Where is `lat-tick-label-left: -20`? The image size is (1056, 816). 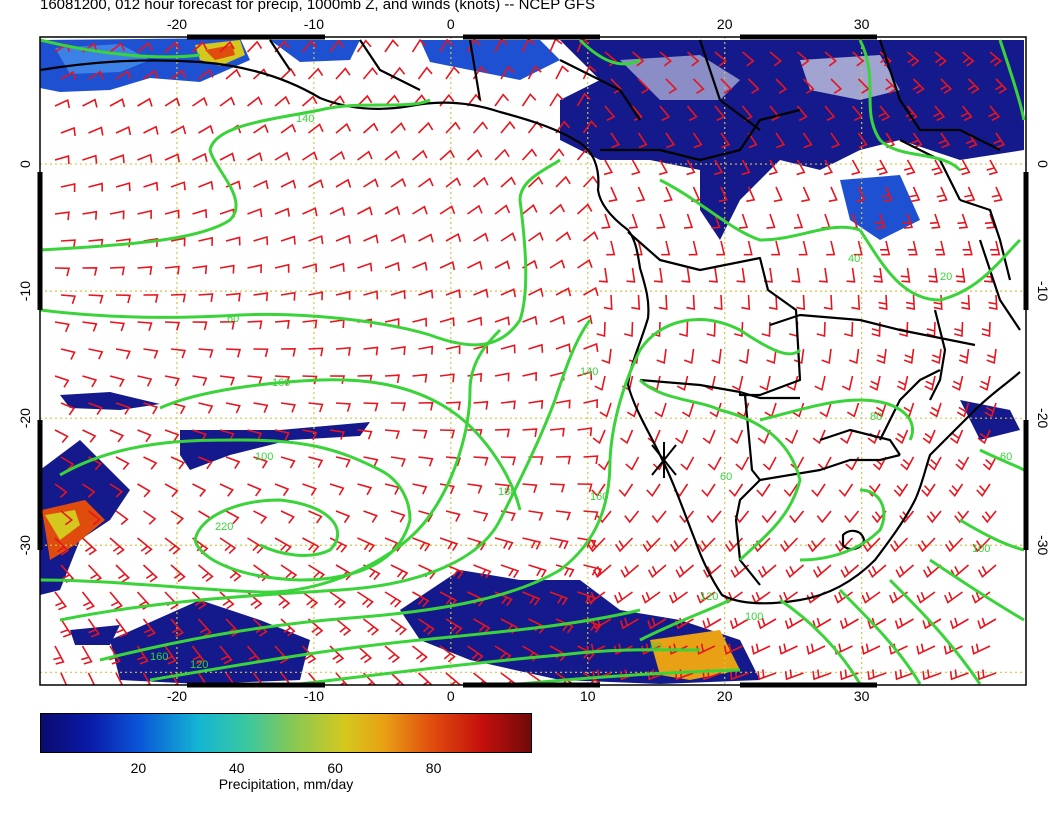
lat-tick-label-left: -20 is located at coordinates (25, 418).